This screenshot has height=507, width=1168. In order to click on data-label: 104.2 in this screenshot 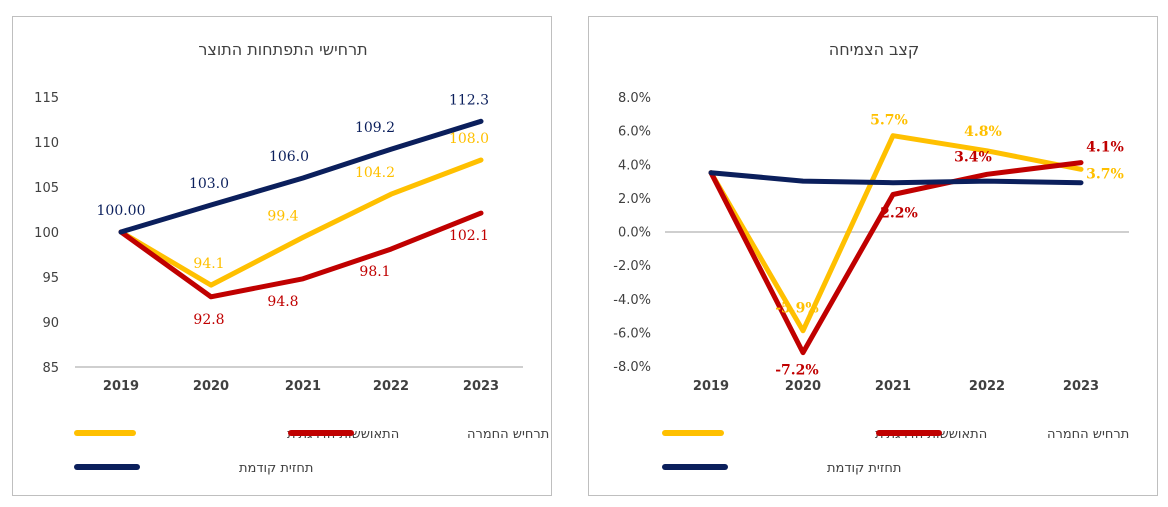, I will do `click(375, 173)`.